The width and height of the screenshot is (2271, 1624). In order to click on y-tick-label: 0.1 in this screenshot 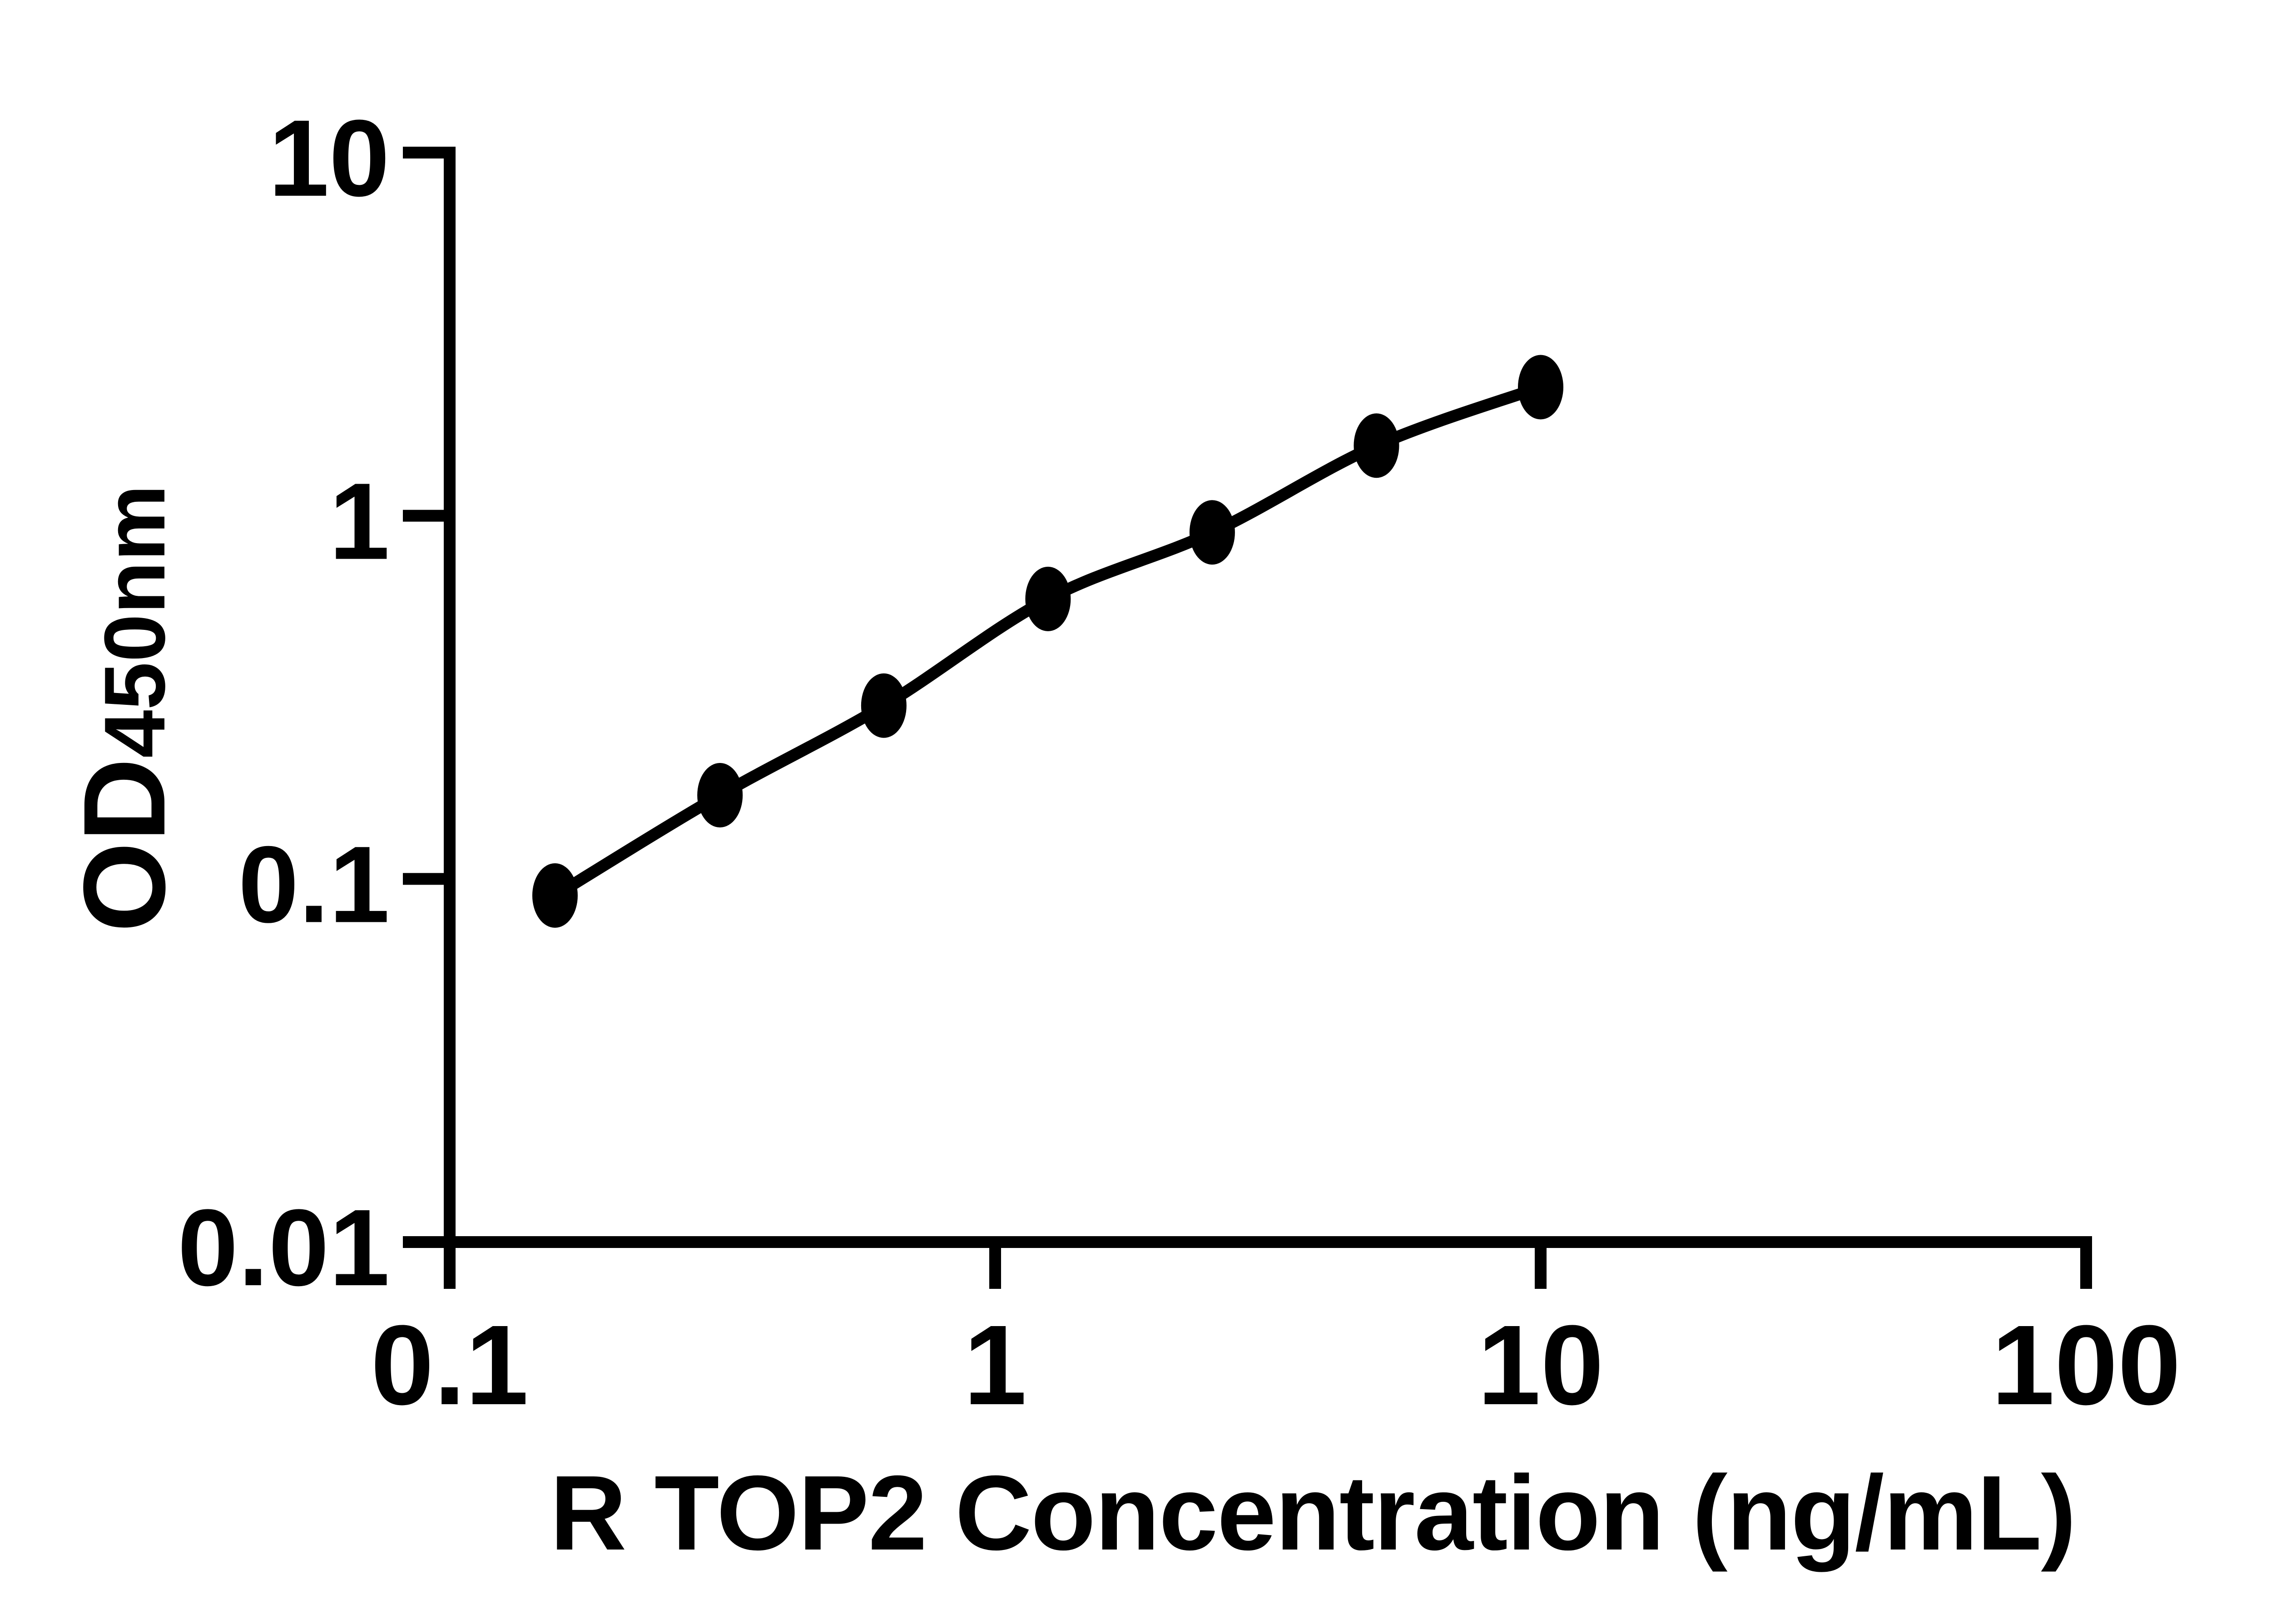, I will do `click(314, 884)`.